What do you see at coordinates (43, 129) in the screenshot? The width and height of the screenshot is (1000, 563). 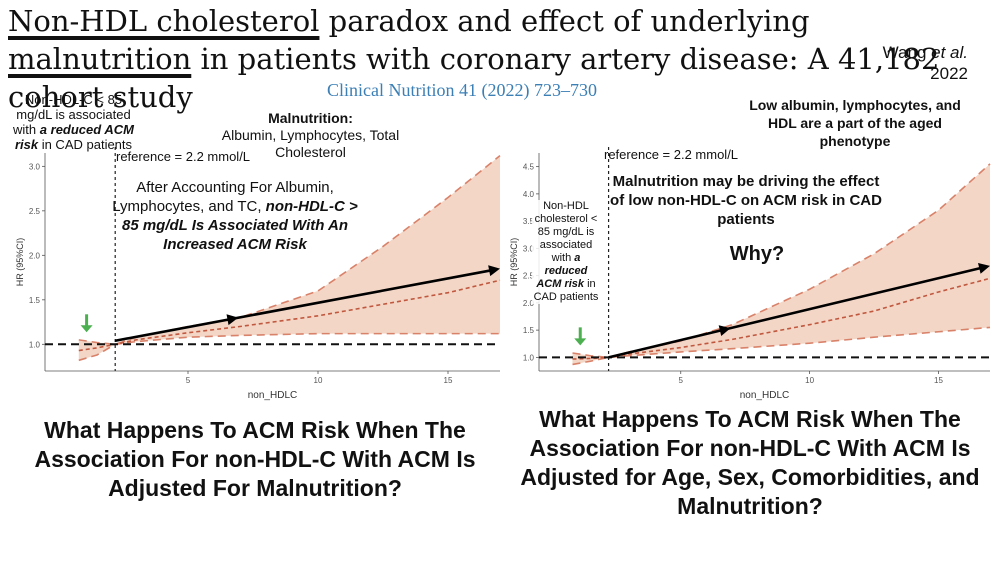 I see `left-note-a: a` at bounding box center [43, 129].